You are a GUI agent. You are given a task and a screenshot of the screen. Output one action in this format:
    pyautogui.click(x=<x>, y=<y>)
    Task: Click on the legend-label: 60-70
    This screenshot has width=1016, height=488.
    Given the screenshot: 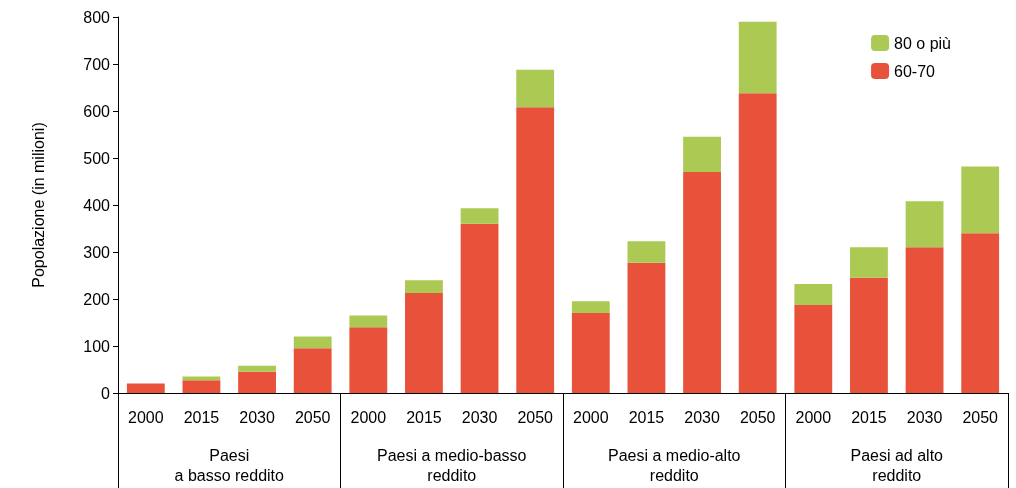 What is the action you would take?
    pyautogui.click(x=915, y=71)
    